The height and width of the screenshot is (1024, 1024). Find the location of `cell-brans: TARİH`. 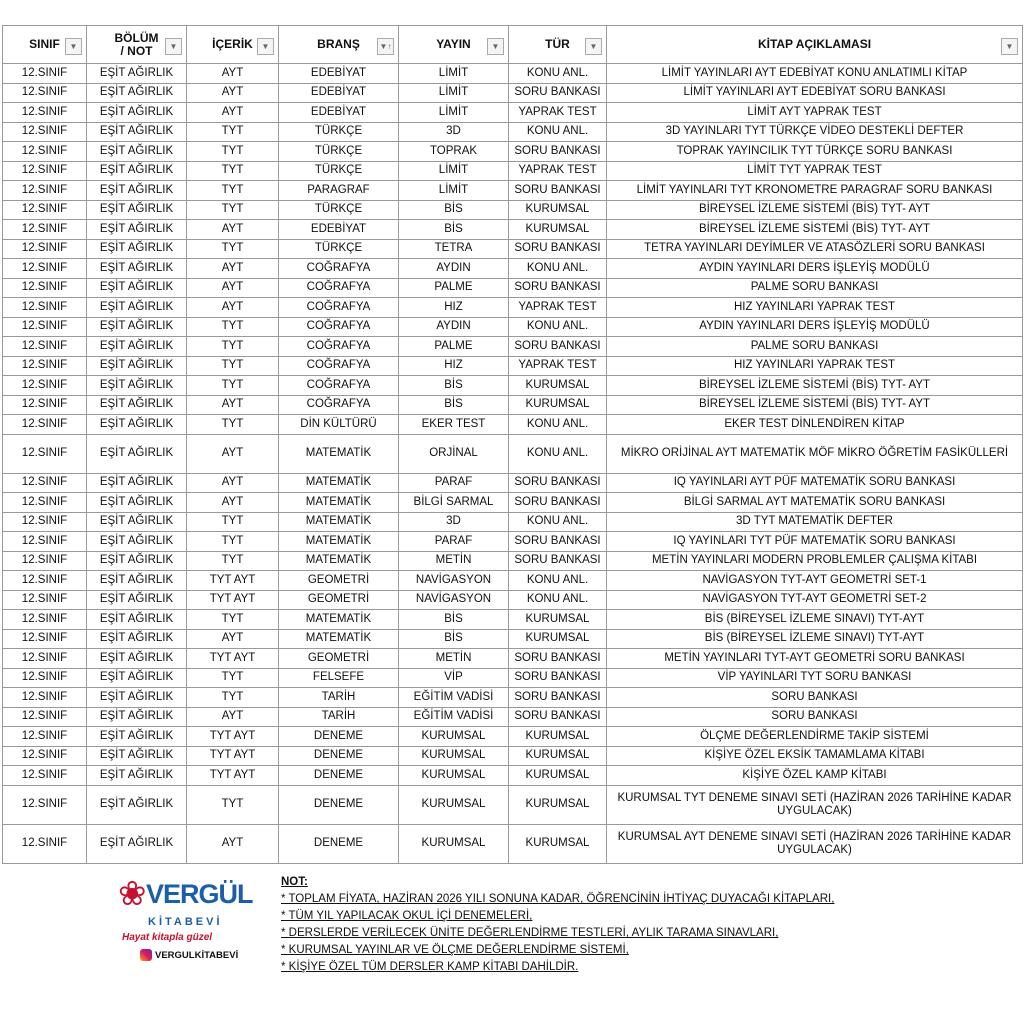

cell-brans: TARİH is located at coordinates (338, 697).